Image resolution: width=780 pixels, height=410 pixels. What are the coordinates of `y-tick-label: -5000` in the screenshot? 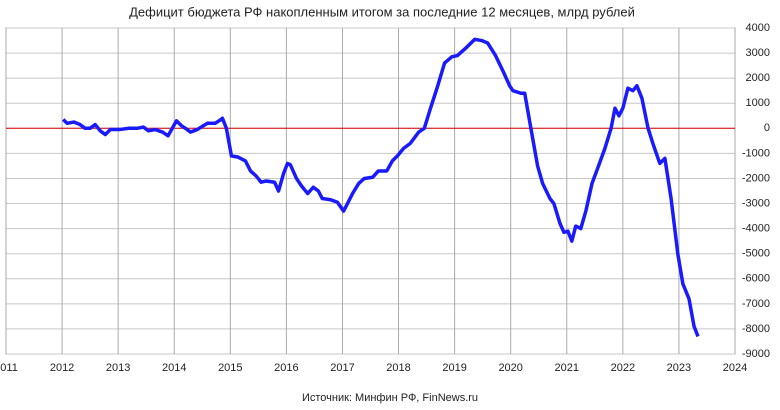 It's located at (756, 254).